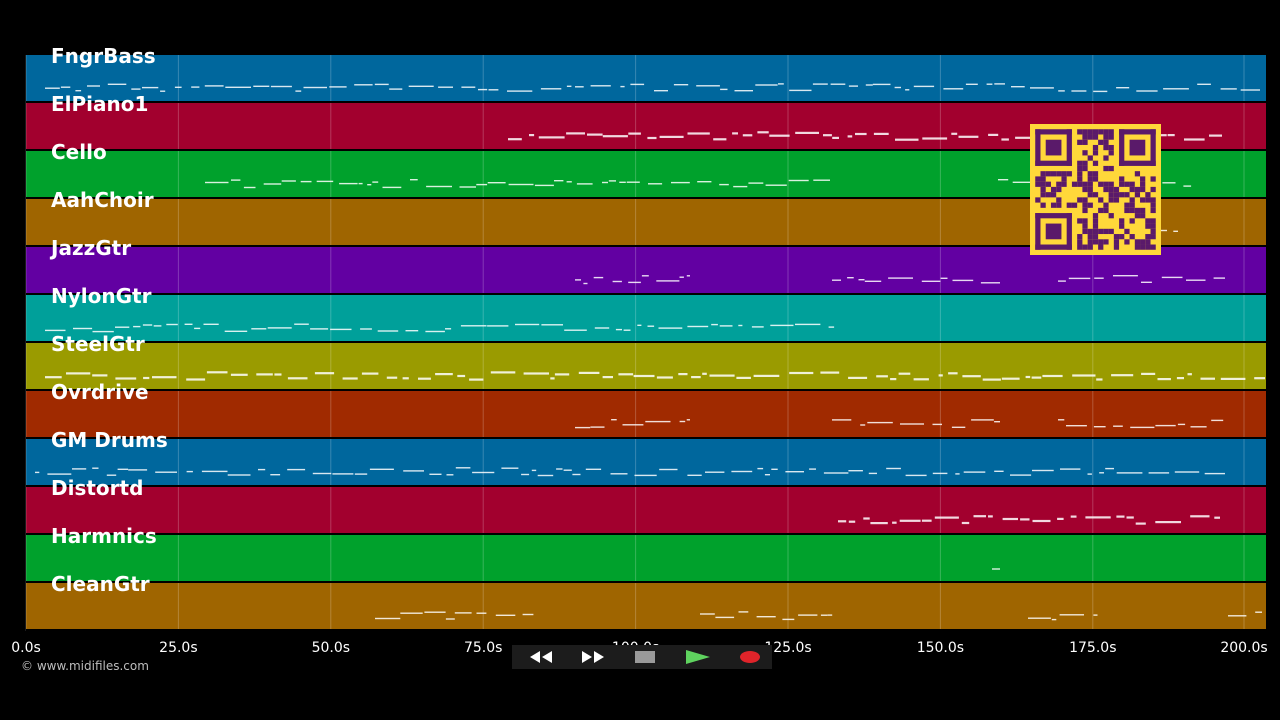 This screenshot has width=1280, height=720. What do you see at coordinates (103, 56) in the screenshot?
I see `track-name: FngrBass` at bounding box center [103, 56].